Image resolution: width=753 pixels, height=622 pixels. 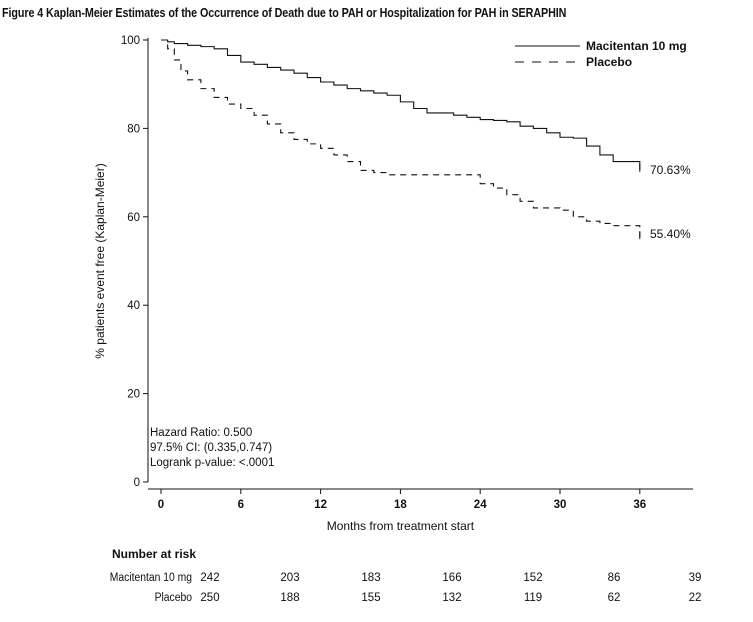 What do you see at coordinates (670, 170) in the screenshot?
I see `macitentan-curve-end-label: 70.63%` at bounding box center [670, 170].